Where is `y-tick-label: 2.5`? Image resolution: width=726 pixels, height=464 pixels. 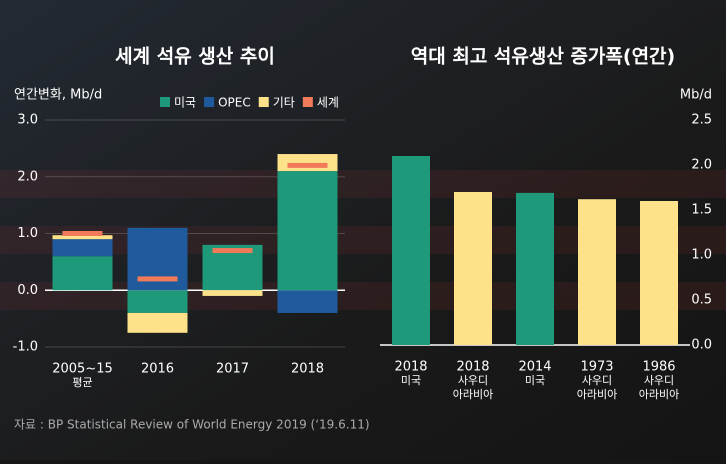
y-tick-label: 2.5 is located at coordinates (701, 120).